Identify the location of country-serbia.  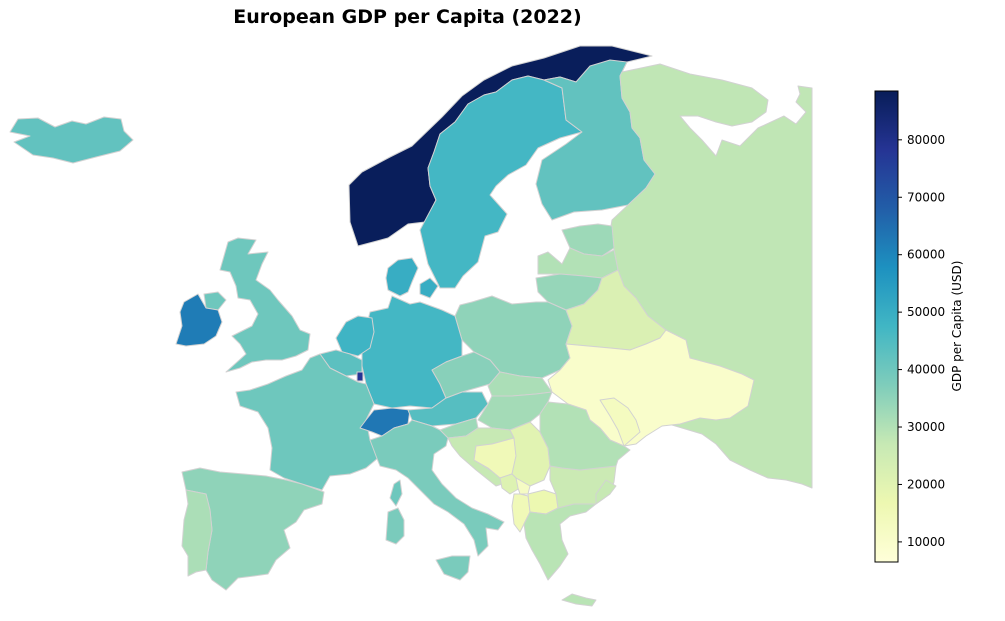
(530, 454).